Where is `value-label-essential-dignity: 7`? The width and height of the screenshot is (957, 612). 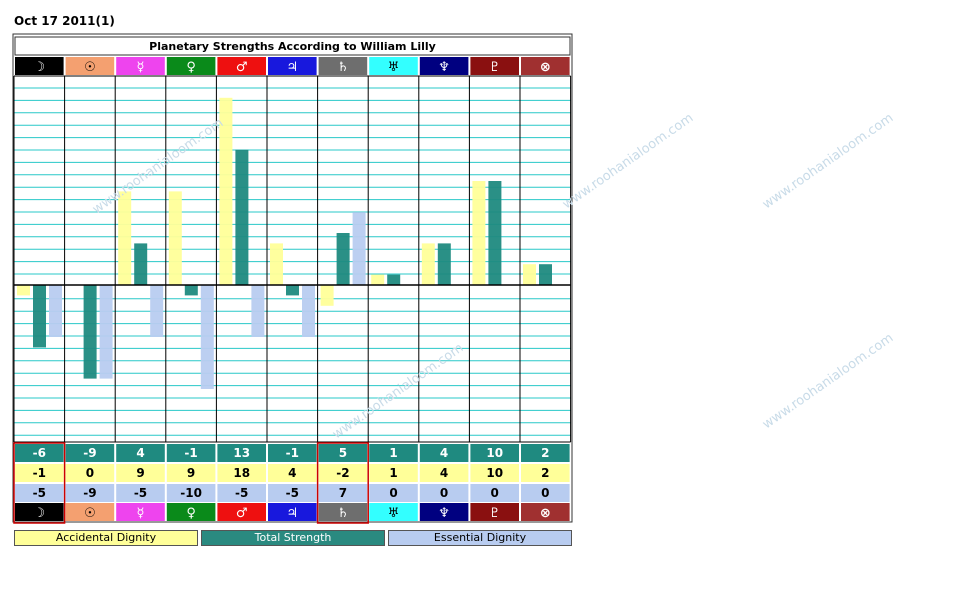
value-label-essential-dignity: 7 is located at coordinates (343, 493).